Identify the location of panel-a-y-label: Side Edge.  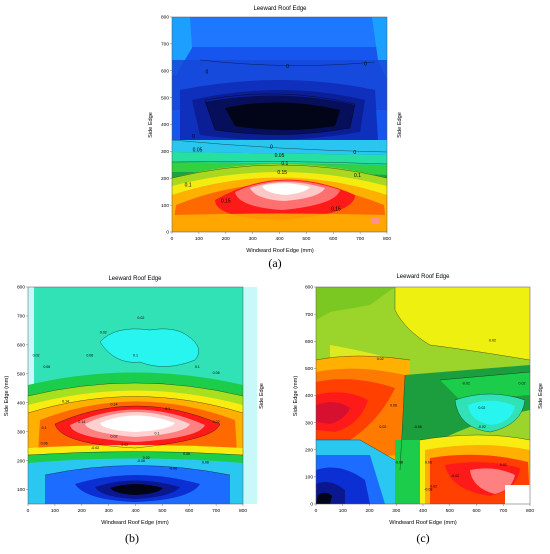
(151, 125).